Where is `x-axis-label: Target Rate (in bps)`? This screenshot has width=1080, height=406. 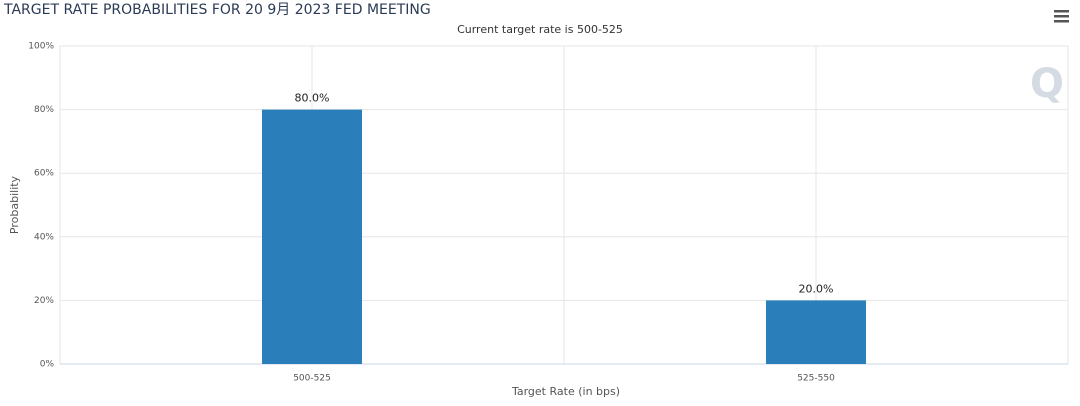 x-axis-label: Target Rate (in bps) is located at coordinates (565, 391).